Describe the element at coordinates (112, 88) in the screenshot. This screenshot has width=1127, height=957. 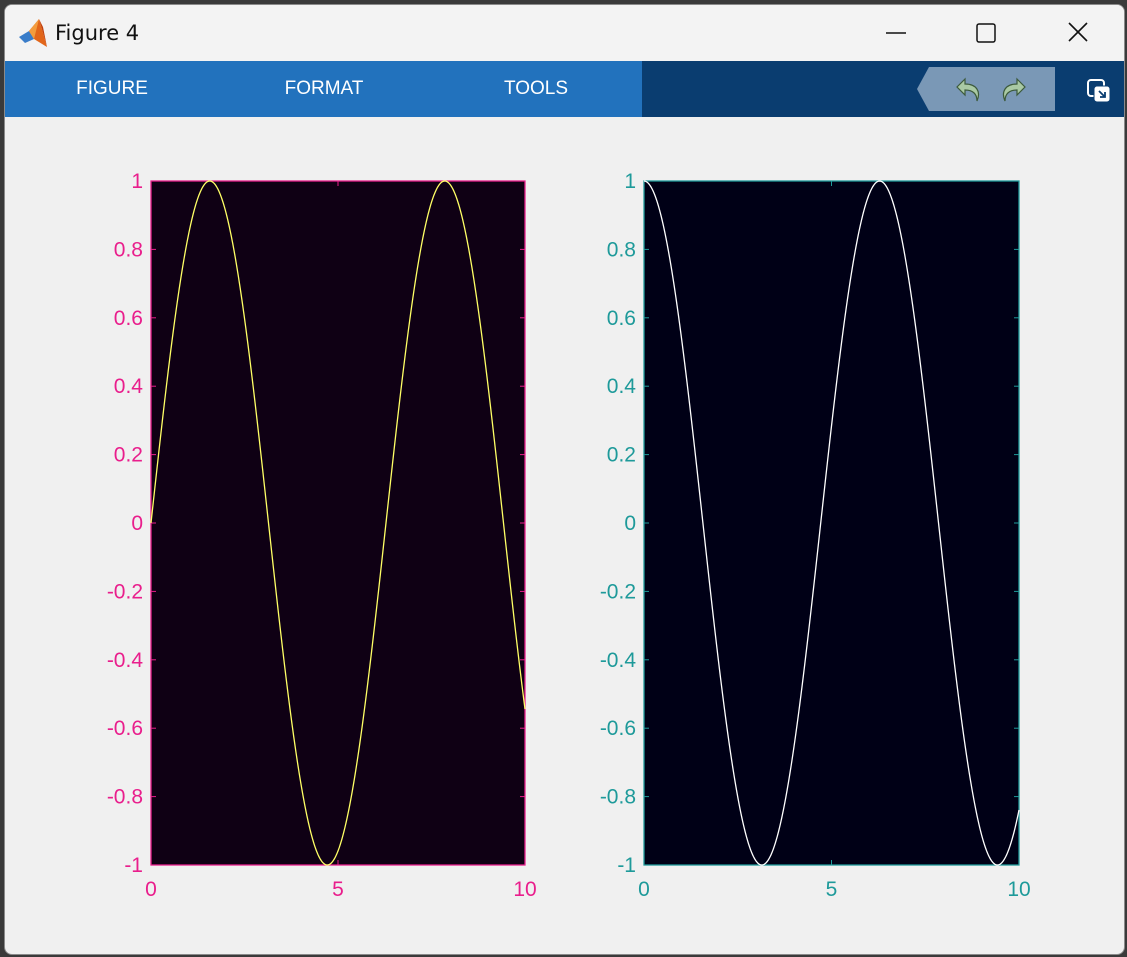
I see `tab-figure: FIGURE` at that location.